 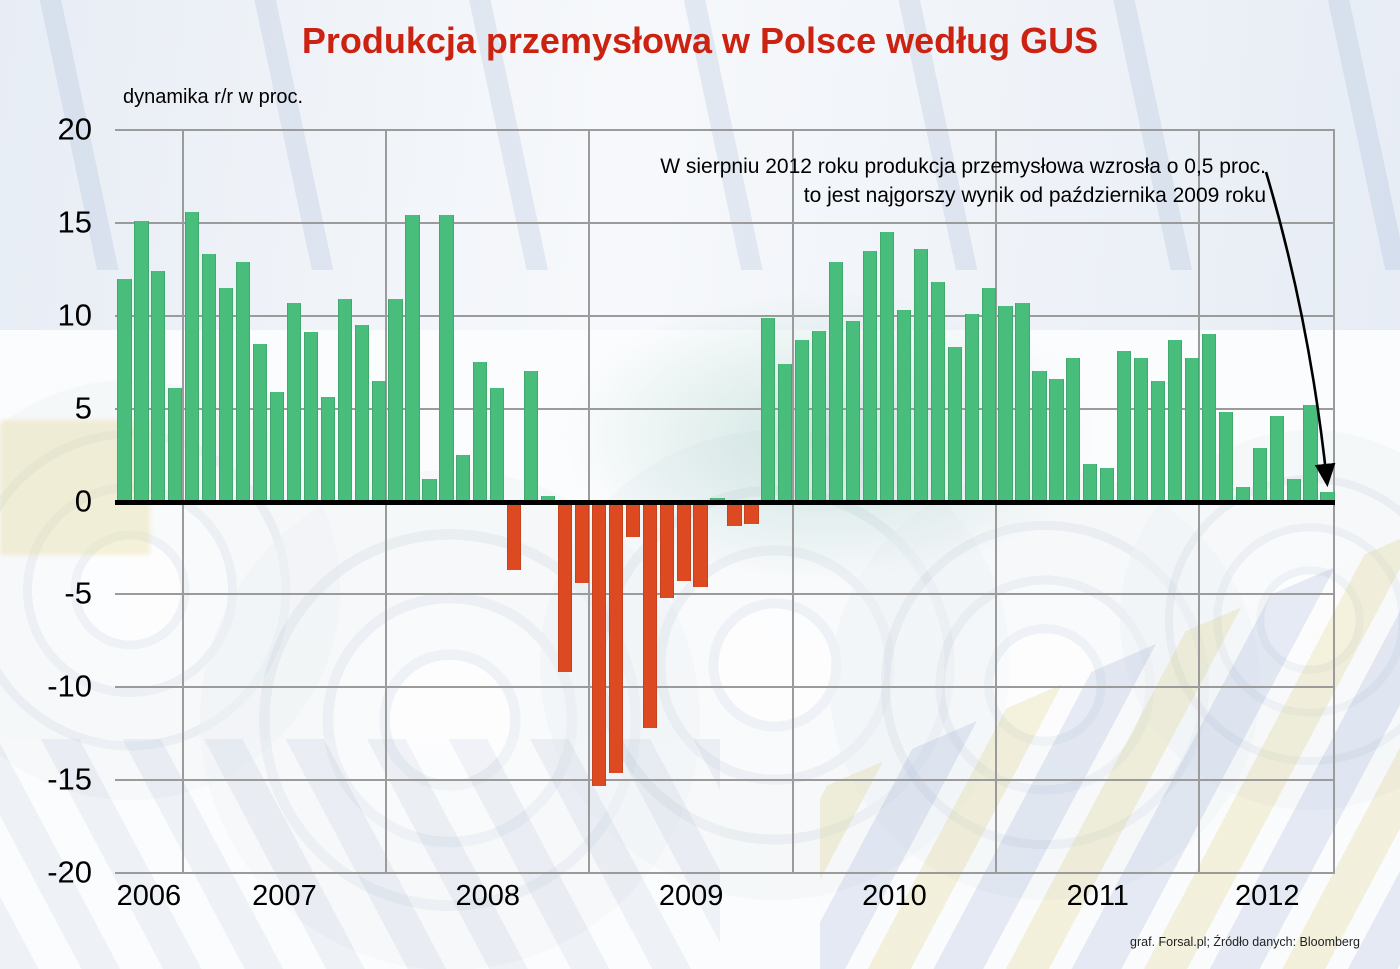 I want to click on x-year-label: 2009, so click(x=691, y=896).